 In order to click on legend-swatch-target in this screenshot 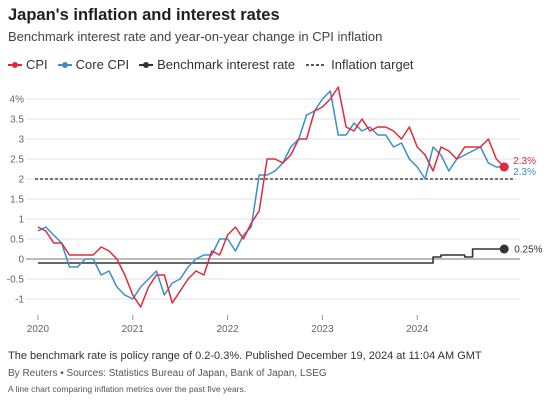, I will do `click(316, 64)`.